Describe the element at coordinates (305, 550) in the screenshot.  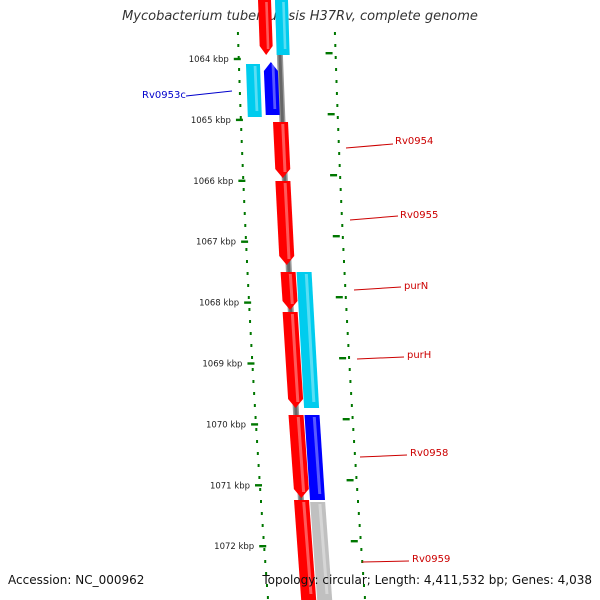
I see `cds-rv0959` at that location.